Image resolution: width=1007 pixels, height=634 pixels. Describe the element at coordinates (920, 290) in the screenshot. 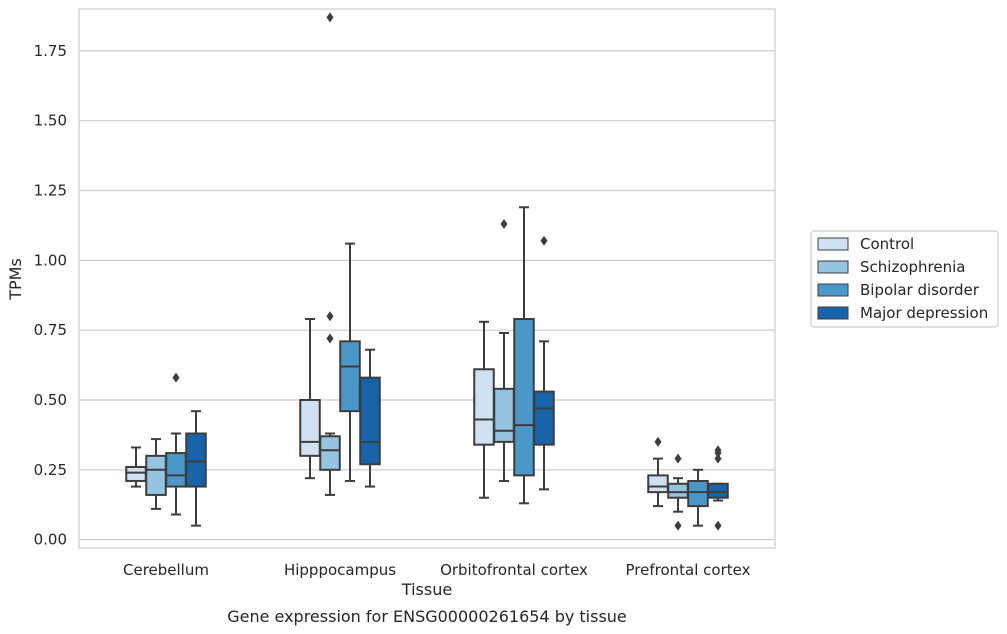

I see `legend-entry: Bipolar disorder` at that location.